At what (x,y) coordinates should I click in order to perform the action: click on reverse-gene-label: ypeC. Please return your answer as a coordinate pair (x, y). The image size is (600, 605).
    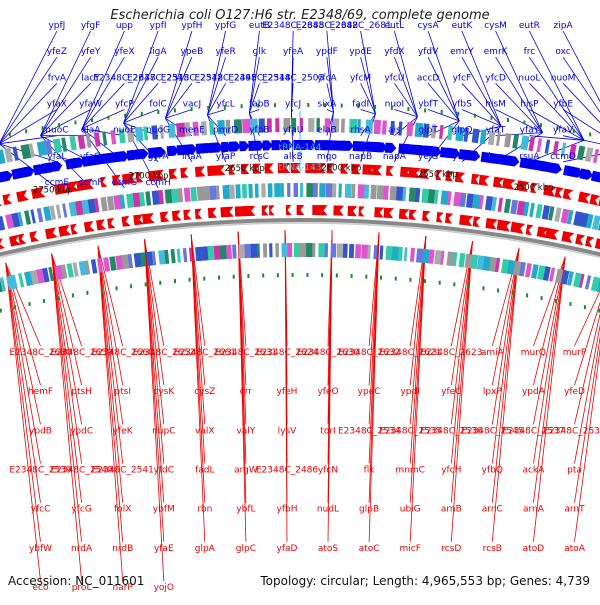
    Looking at the image, I should click on (369, 392).